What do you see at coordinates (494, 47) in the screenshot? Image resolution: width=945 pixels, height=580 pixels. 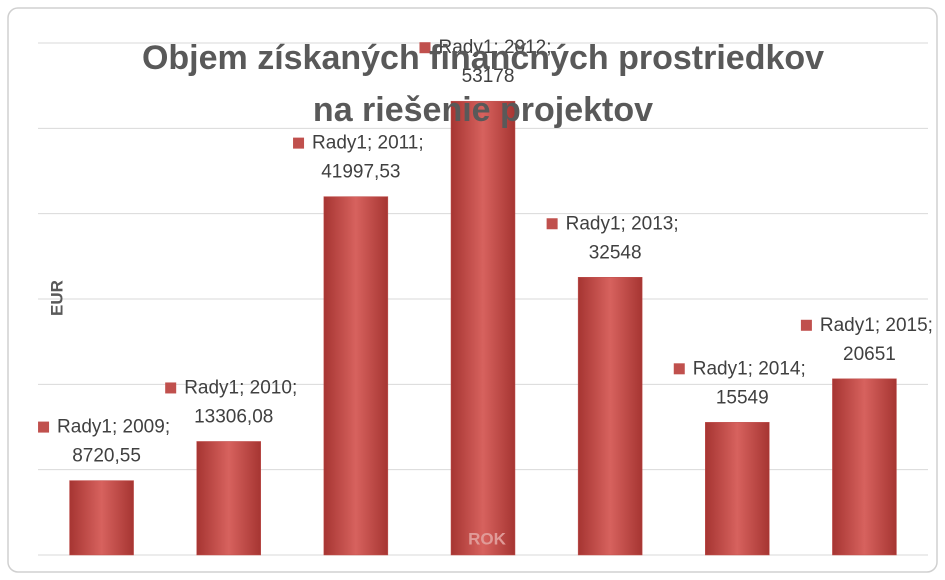 I see `data-label: Rady1; 2012;` at bounding box center [494, 47].